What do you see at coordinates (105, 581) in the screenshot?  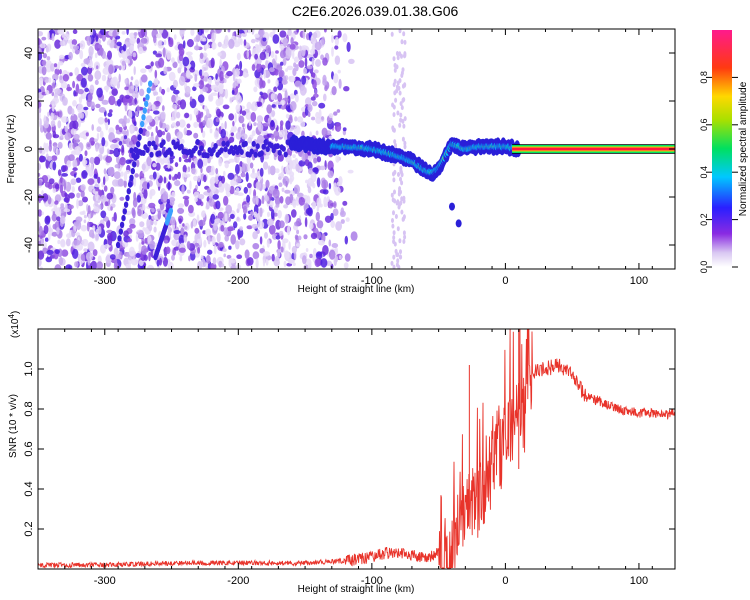 I see `x-tick-label: -300` at bounding box center [105, 581].